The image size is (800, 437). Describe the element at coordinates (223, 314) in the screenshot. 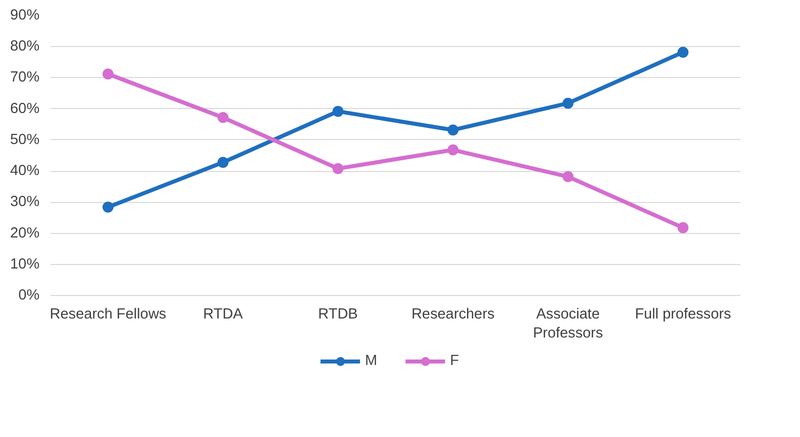

I see `x-tick-label: RTDA` at that location.